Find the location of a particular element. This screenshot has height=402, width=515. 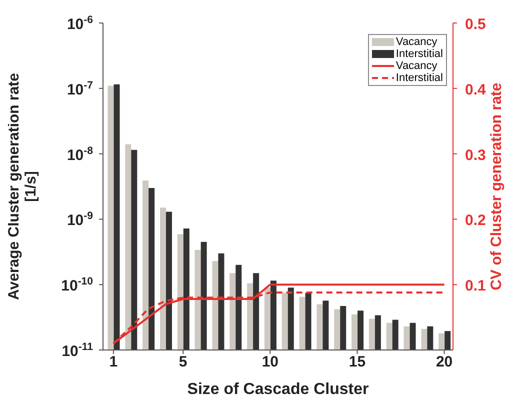

x-tick-label: 5 is located at coordinates (183, 362).